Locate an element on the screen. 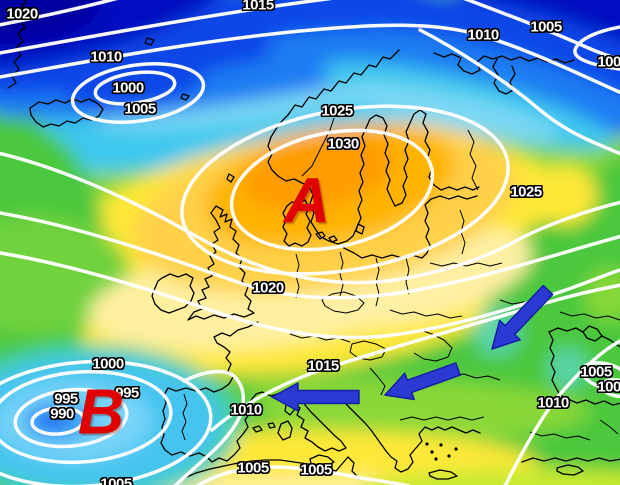 The height and width of the screenshot is (485, 620). coast-white-sea is located at coordinates (504, 76).